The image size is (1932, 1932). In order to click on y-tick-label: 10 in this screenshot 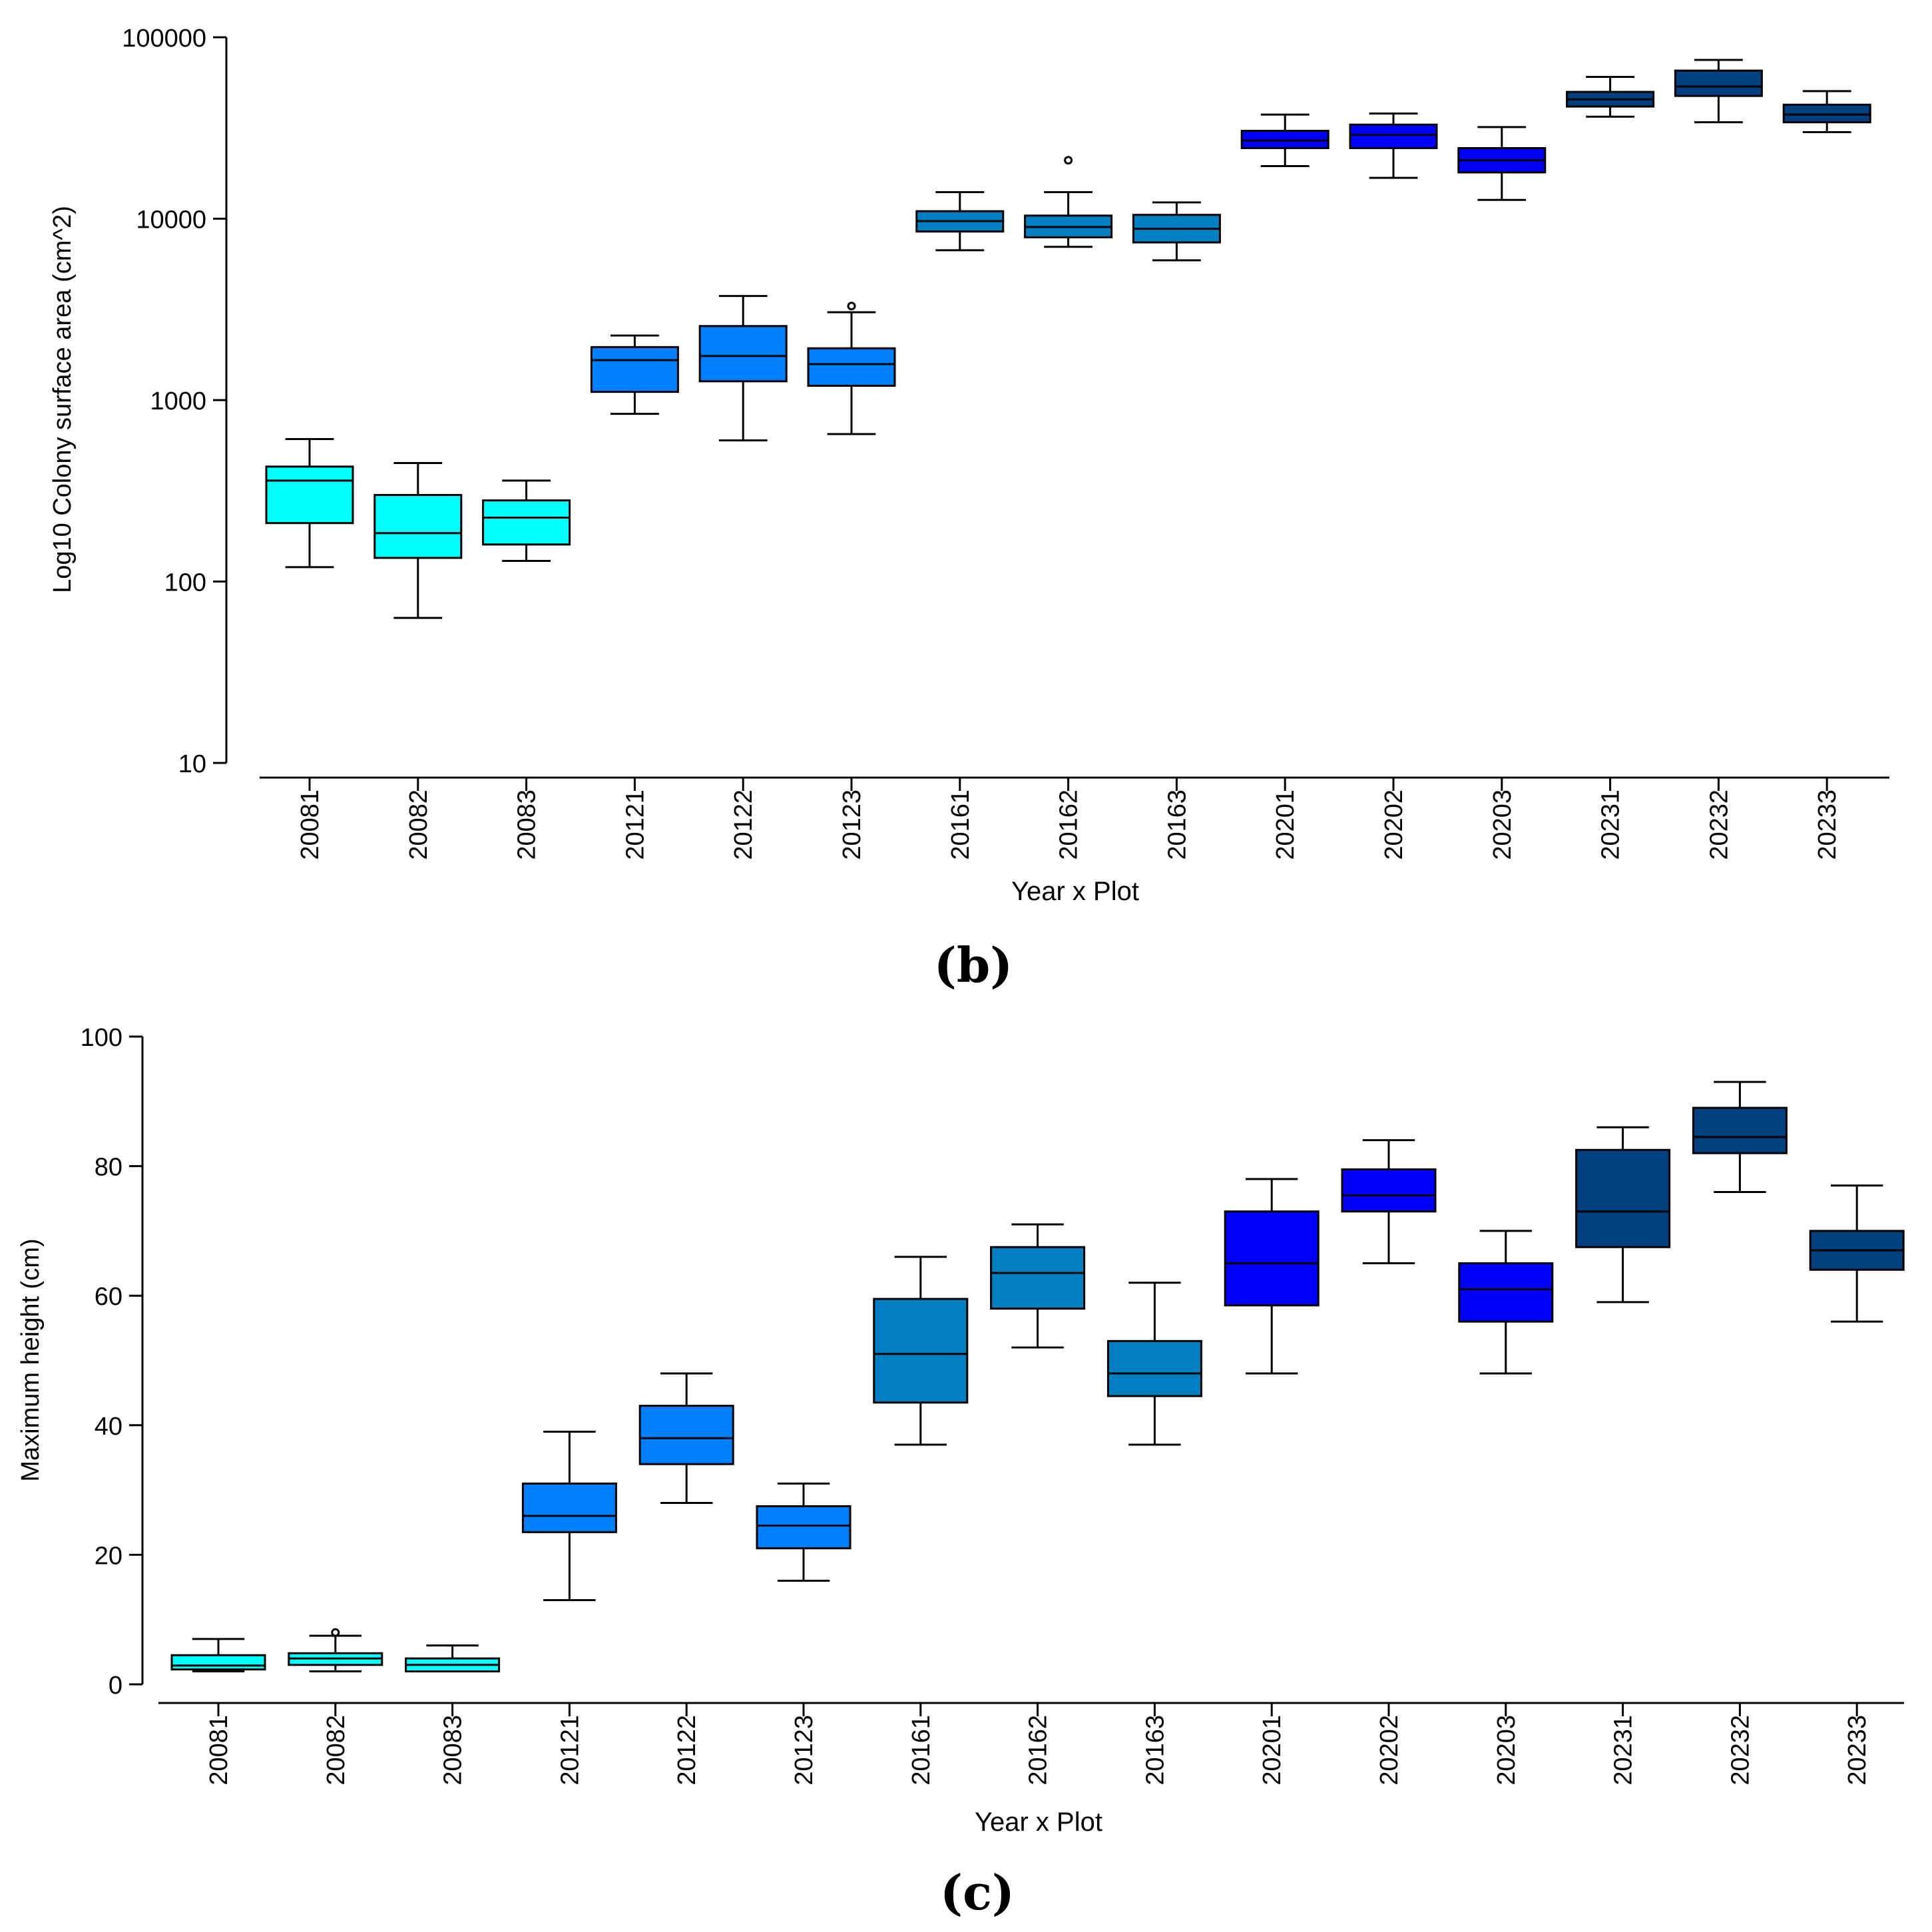, I will do `click(192, 764)`.